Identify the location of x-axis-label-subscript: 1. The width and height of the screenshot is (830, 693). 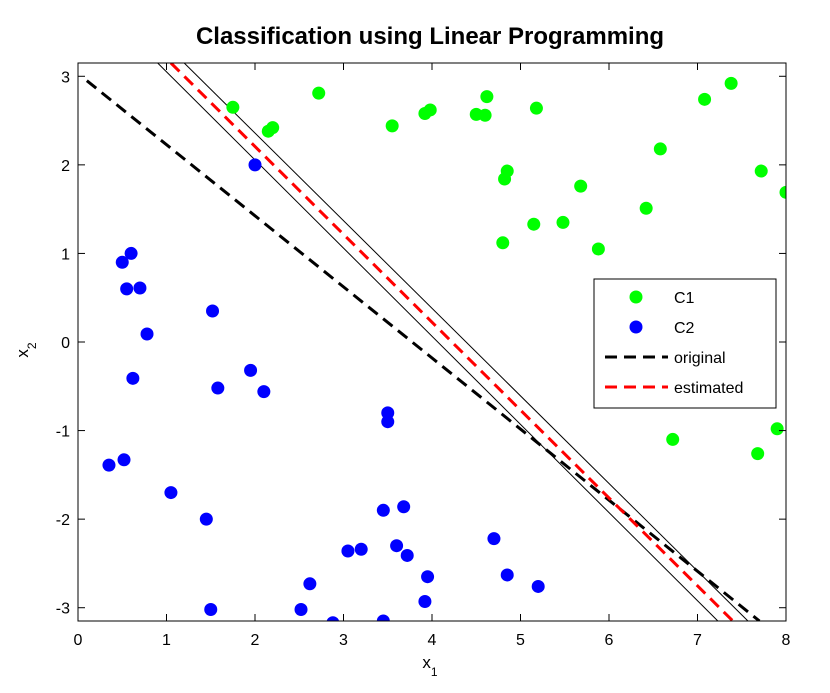
(434, 672).